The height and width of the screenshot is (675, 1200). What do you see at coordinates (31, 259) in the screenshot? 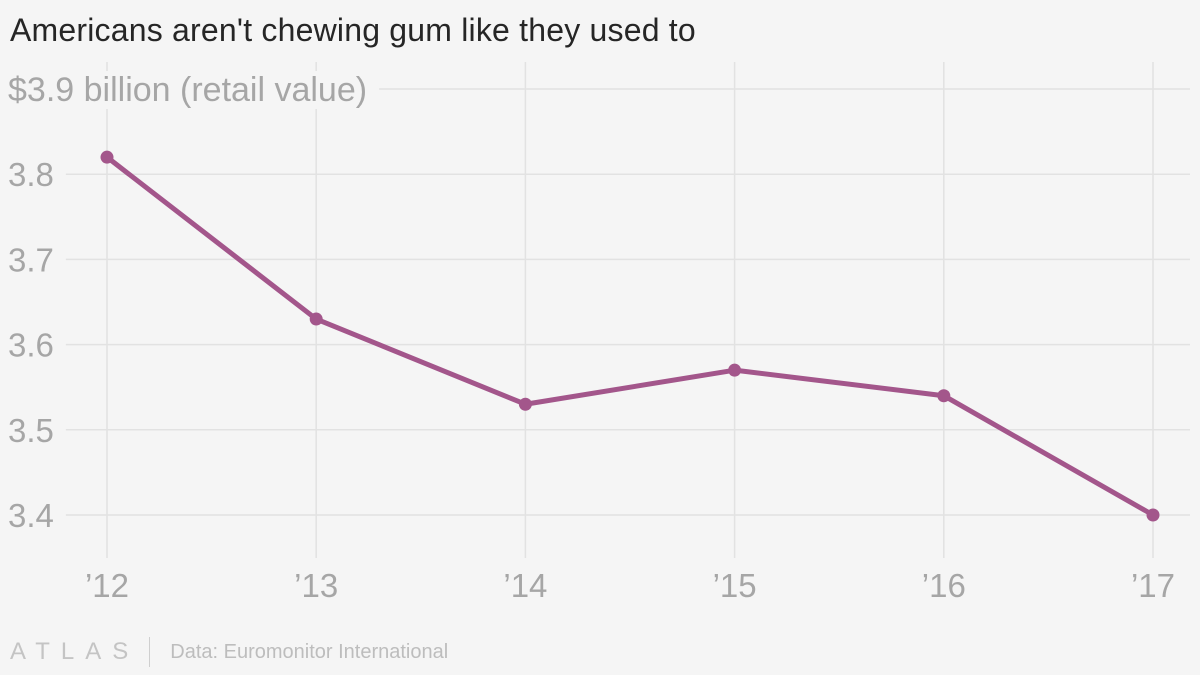
I see `y-tick-label: 3.7` at bounding box center [31, 259].